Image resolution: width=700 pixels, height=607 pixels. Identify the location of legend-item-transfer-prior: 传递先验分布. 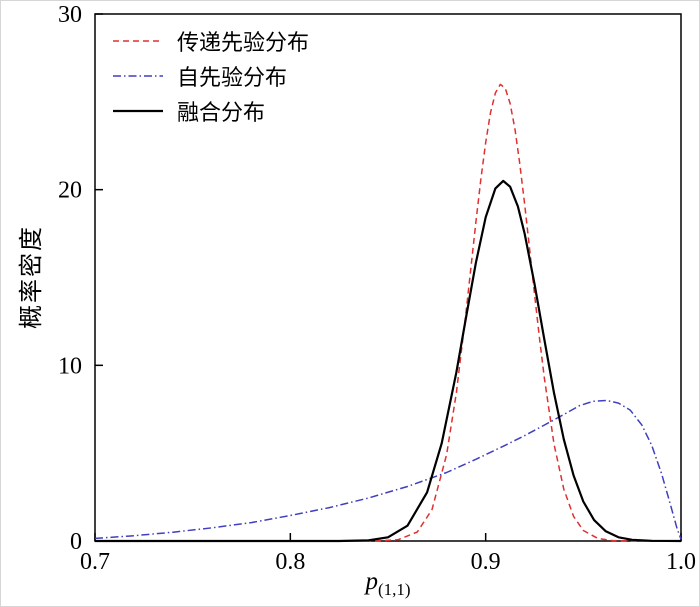
(210, 41).